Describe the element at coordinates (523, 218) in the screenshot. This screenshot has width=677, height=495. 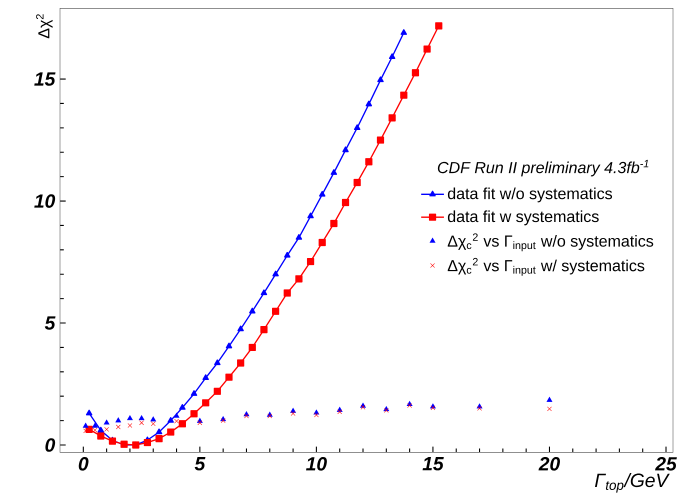
I see `legend-label: data fit w systematics` at that location.